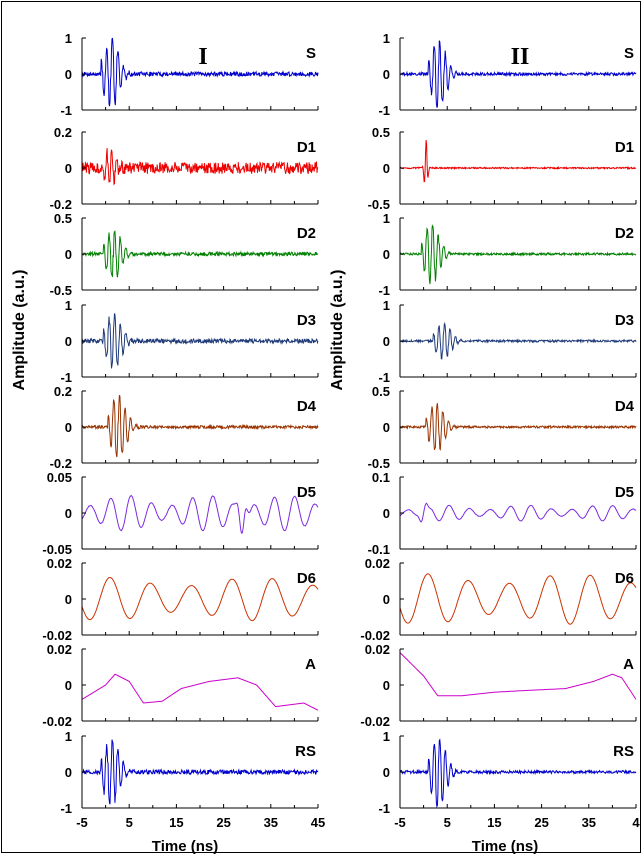  Describe the element at coordinates (19, 330) in the screenshot. I see `y-axis-label-left: Amplitude (a.u.)` at that location.